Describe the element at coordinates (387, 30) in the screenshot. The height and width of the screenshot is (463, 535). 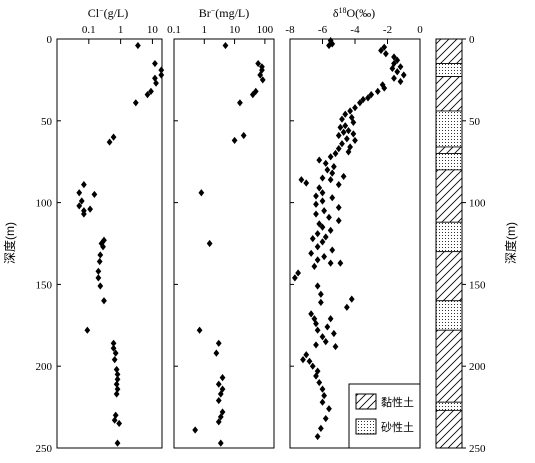
I see `x-tick-label: -2` at that location.